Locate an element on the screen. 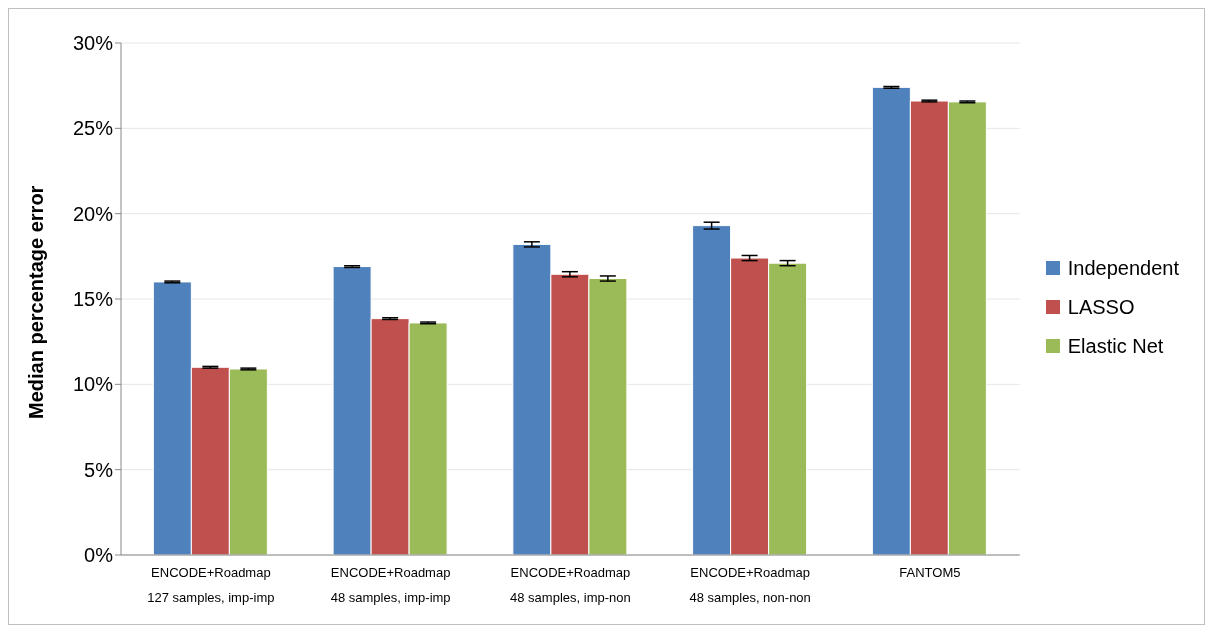 This screenshot has width=1213, height=633. x-tick-label: ENCODE+Roadmap 127 samples, imp-imp is located at coordinates (211, 585).